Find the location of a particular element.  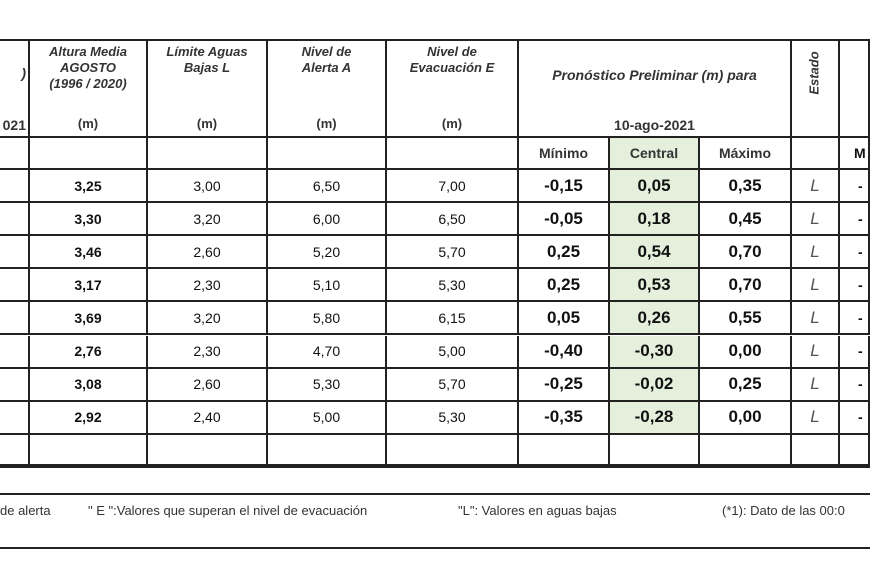

cell: 0,45 is located at coordinates (746, 220).